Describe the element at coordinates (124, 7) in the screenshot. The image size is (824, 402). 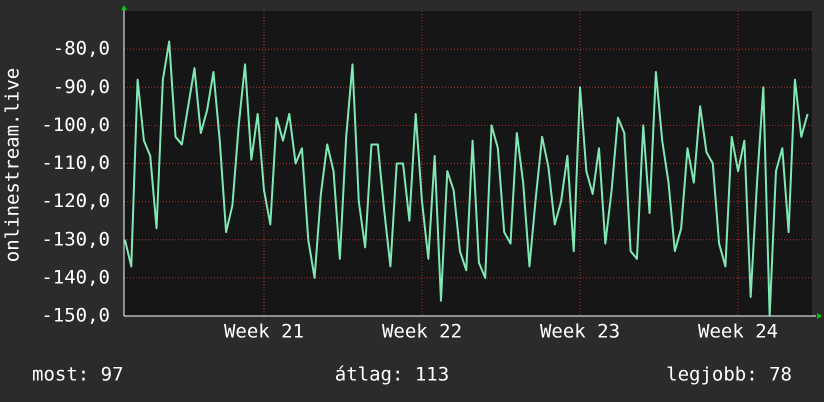
I see `y-axis-arrow` at that location.